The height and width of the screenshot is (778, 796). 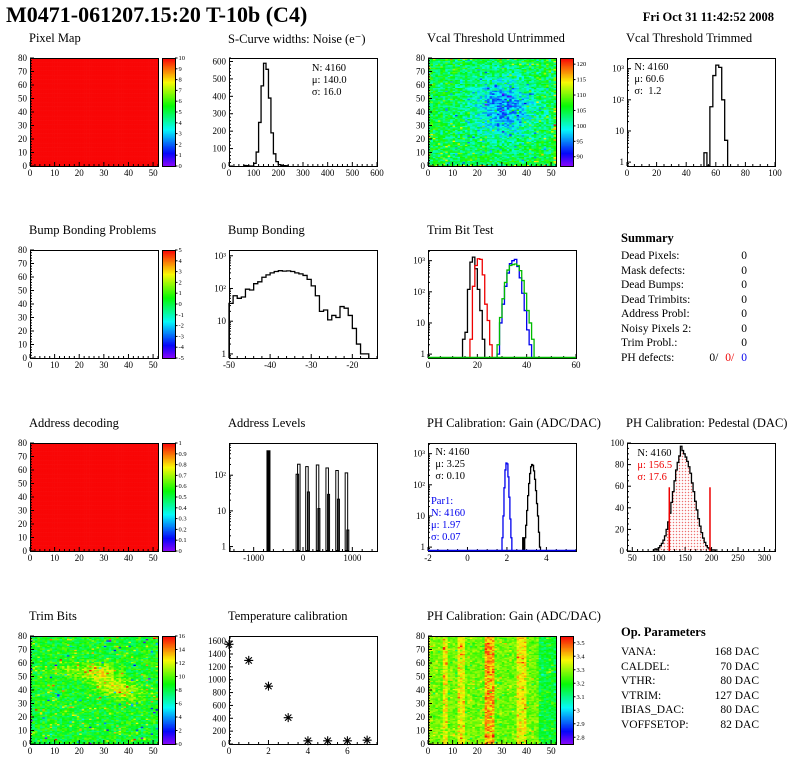 I want to click on panel-vcal-threshold-trimmed: Vcal Threshold Trimmed, so click(x=696, y=115).